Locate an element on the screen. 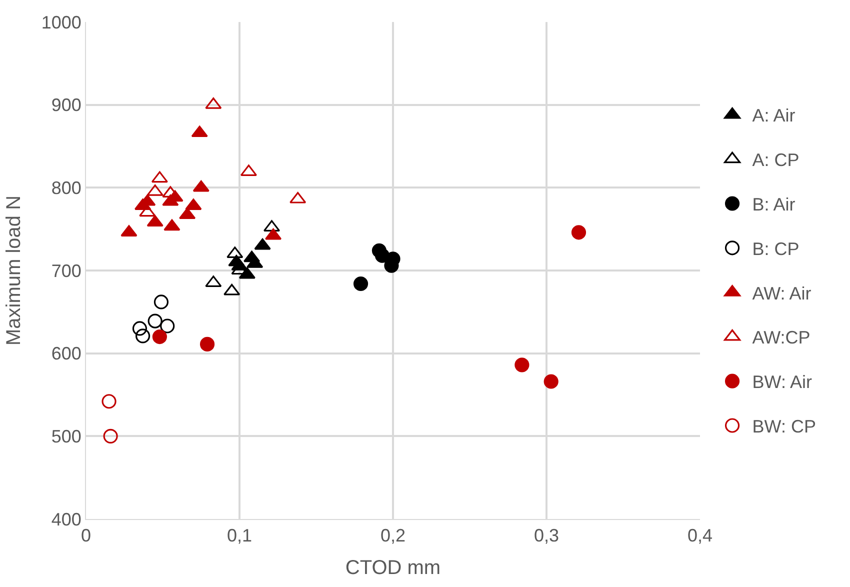 This screenshot has width=850, height=587. legend-label: B: CP is located at coordinates (776, 248).